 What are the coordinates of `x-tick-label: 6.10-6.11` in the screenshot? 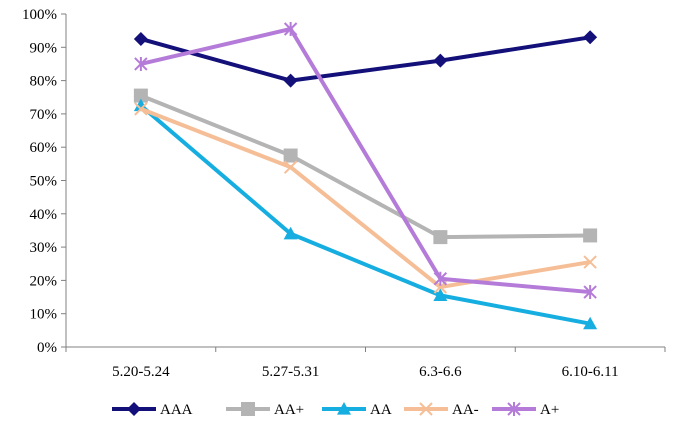 It's located at (590, 372).